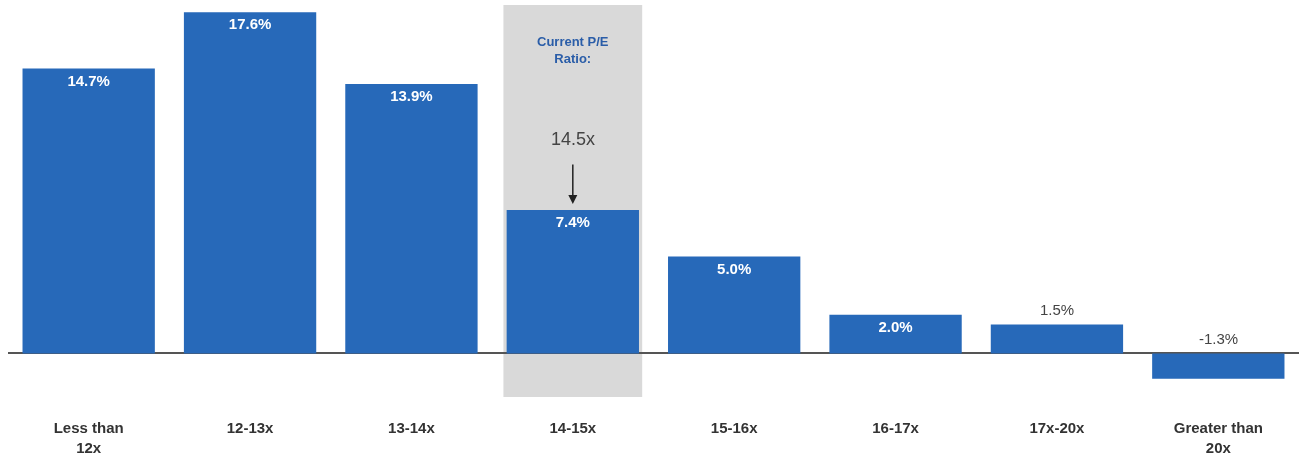 The image size is (1307, 472). Describe the element at coordinates (1057, 309) in the screenshot. I see `data-label: 1.5%` at that location.